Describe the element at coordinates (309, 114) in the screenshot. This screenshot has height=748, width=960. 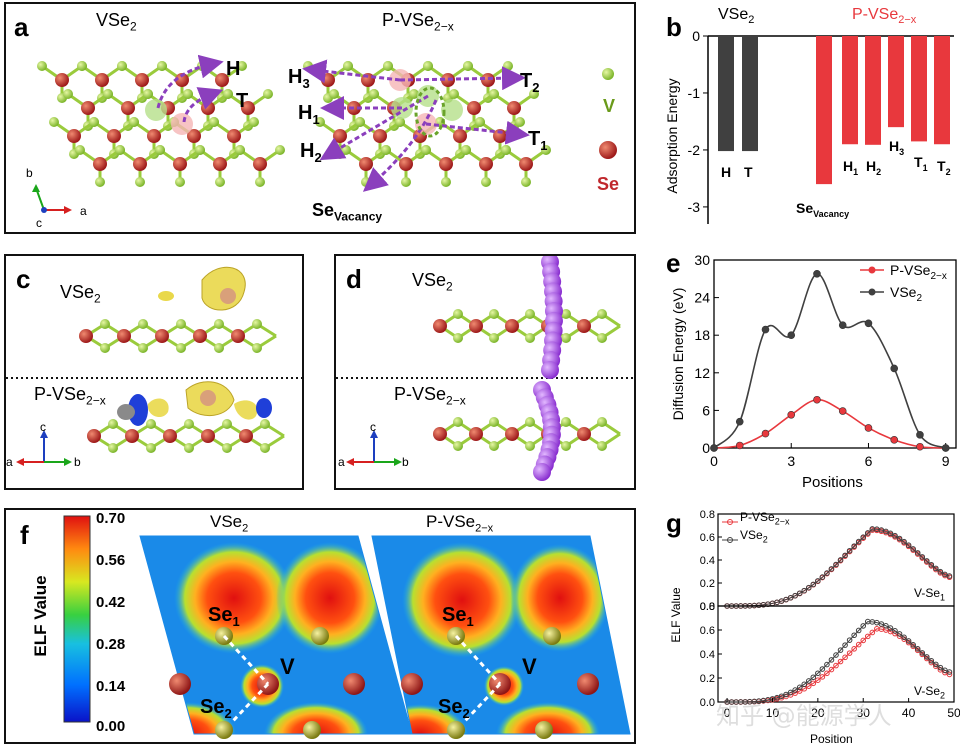
I see `site-label-h1: H1` at that location.